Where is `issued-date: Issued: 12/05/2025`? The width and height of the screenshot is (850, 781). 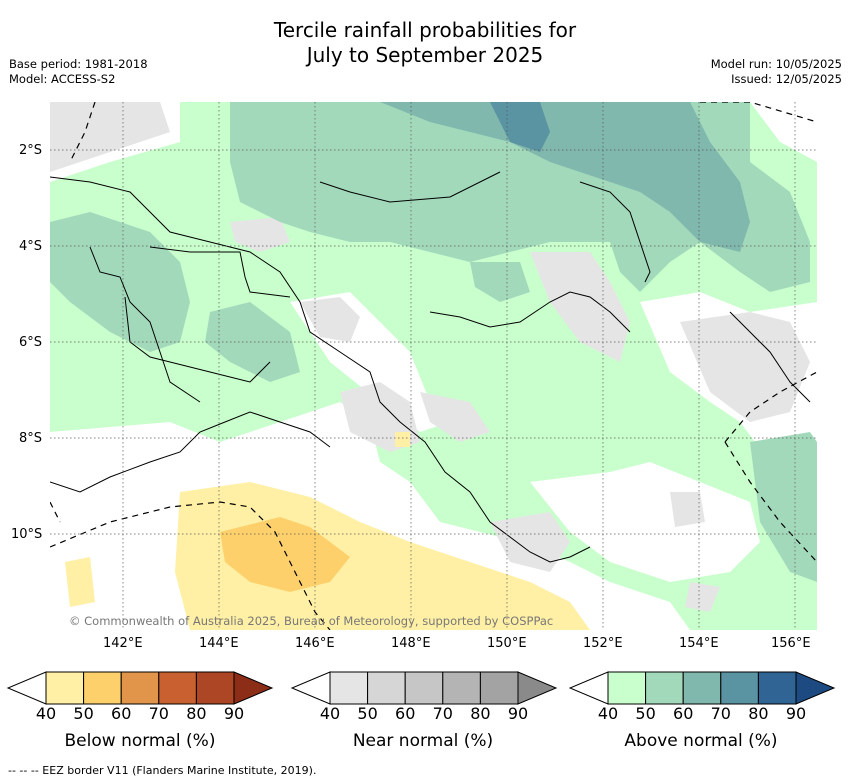
issued-date: Issued: 12/05/2025 is located at coordinates (786, 79).